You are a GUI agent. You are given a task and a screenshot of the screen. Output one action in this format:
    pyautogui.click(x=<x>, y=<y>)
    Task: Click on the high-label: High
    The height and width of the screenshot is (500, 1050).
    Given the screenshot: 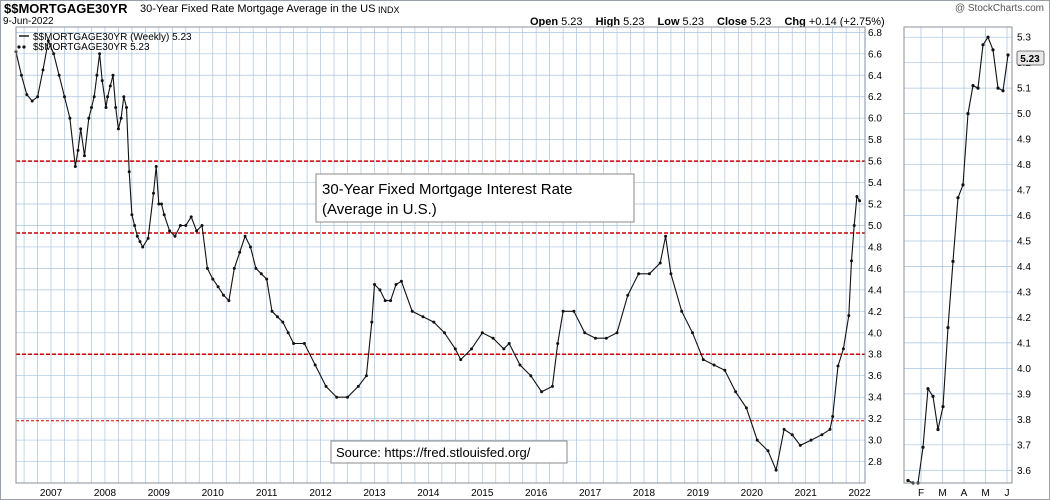 What is the action you would take?
    pyautogui.click(x=608, y=22)
    